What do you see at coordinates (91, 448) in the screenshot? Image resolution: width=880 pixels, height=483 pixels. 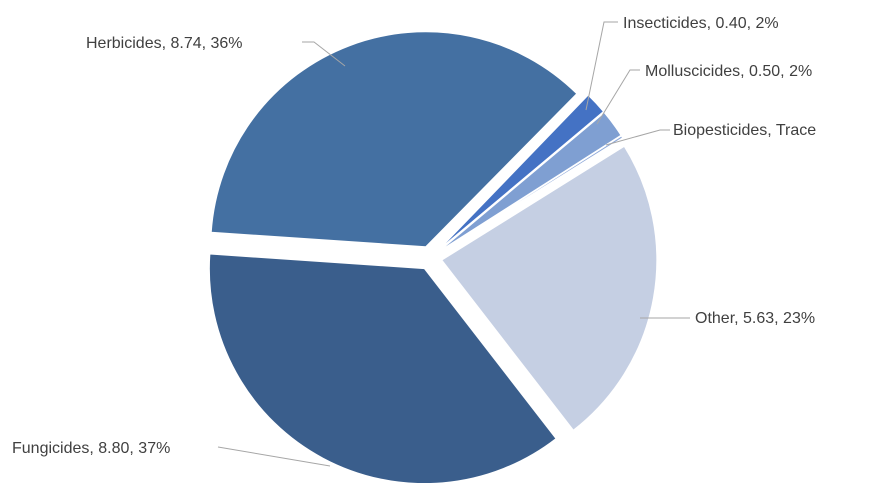 I see `data-label-fungicides: Fungicides, 8.80, 37%` at bounding box center [91, 448].